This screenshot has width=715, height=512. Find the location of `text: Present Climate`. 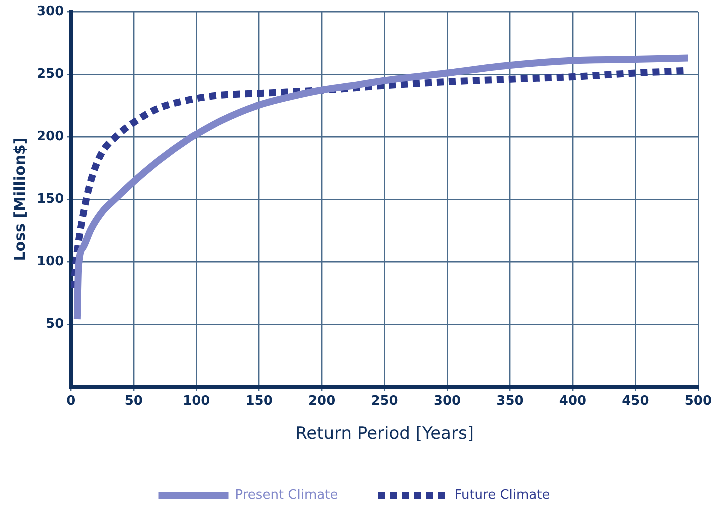

text: Present Climate is located at coordinates (286, 495).